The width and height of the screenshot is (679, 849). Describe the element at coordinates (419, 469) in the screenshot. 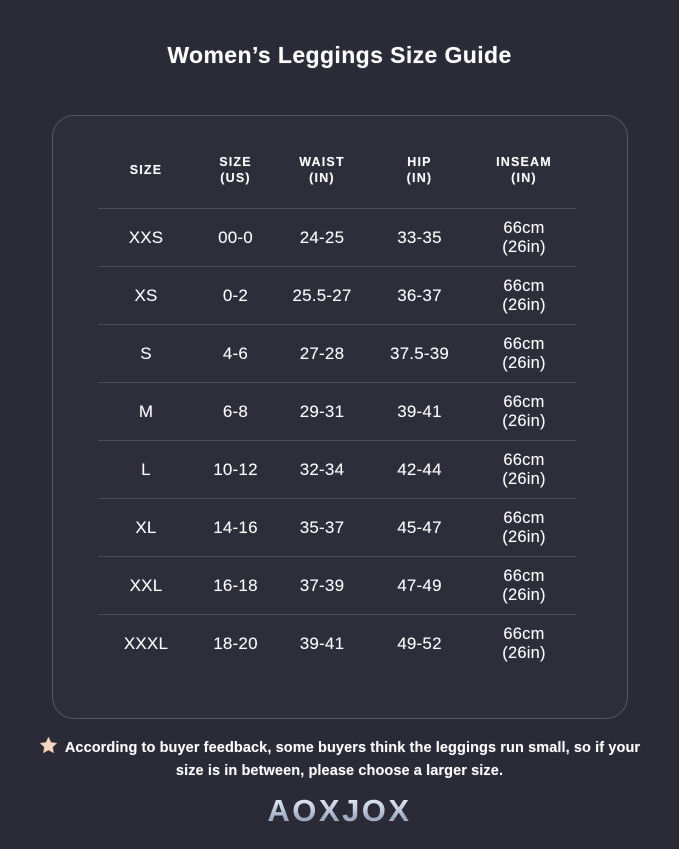

I see `cell-hip: 42-44` at that location.